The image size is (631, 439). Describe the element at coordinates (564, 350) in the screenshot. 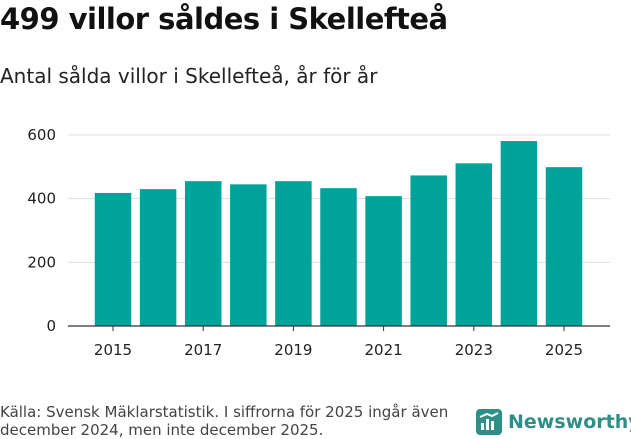

I see `x-tick-label: 2025` at that location.